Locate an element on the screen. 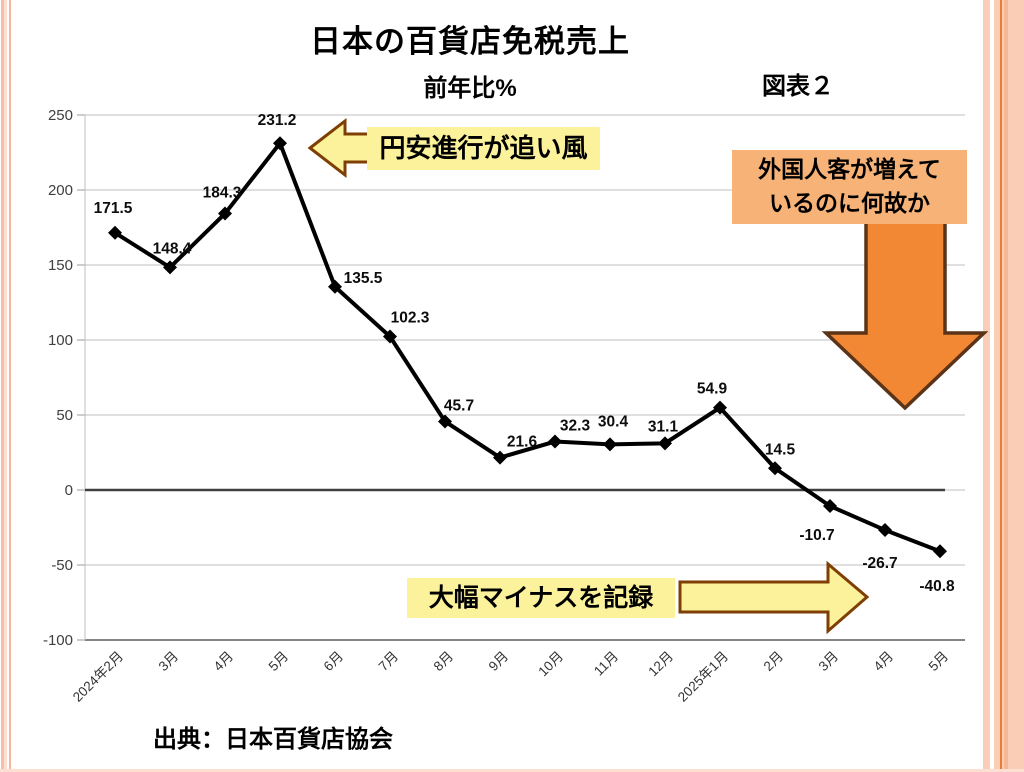  svg-text: 184.3 is located at coordinates (222, 193).